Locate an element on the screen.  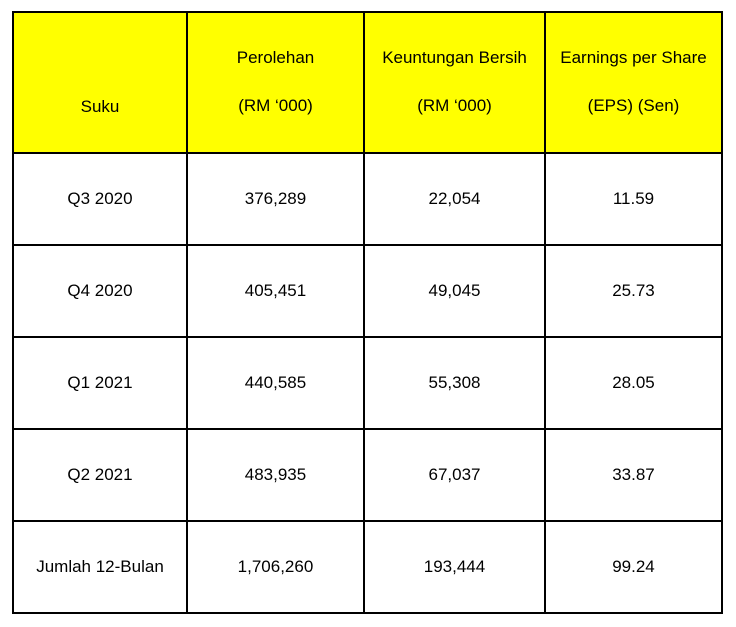
cell-keuntungan-bersih: 22,054 is located at coordinates (454, 199).